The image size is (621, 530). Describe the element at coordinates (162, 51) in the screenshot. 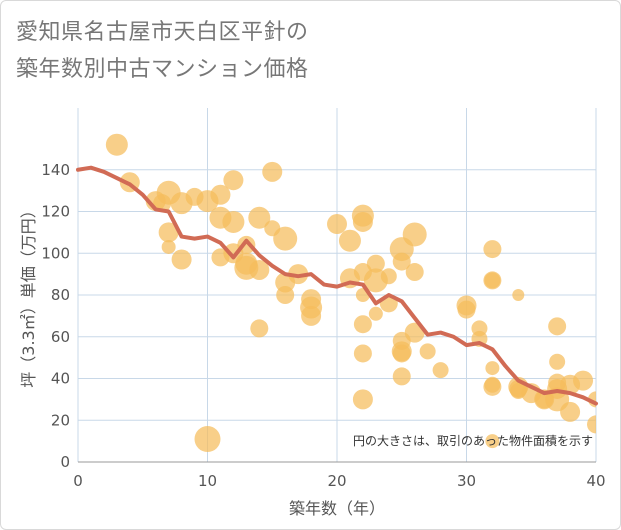

I see `chart-title: 愛知県名古屋市天白区平針の 築年数別中古マンション価格` at that location.